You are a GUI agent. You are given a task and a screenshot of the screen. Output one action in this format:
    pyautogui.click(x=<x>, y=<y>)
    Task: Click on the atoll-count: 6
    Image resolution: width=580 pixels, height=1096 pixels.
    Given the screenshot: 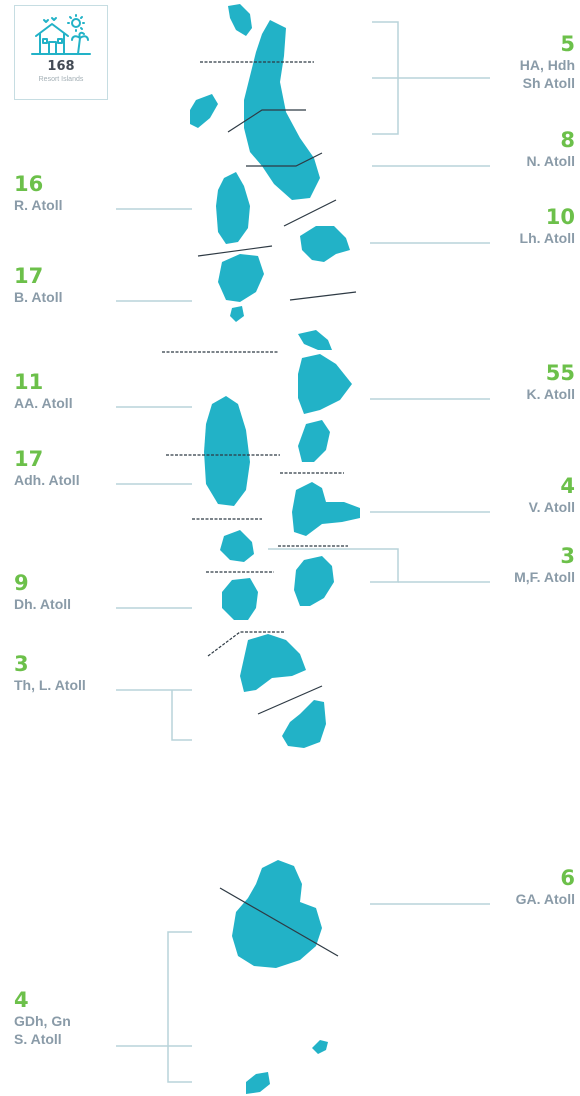 What is the action you would take?
    pyautogui.click(x=567, y=878)
    